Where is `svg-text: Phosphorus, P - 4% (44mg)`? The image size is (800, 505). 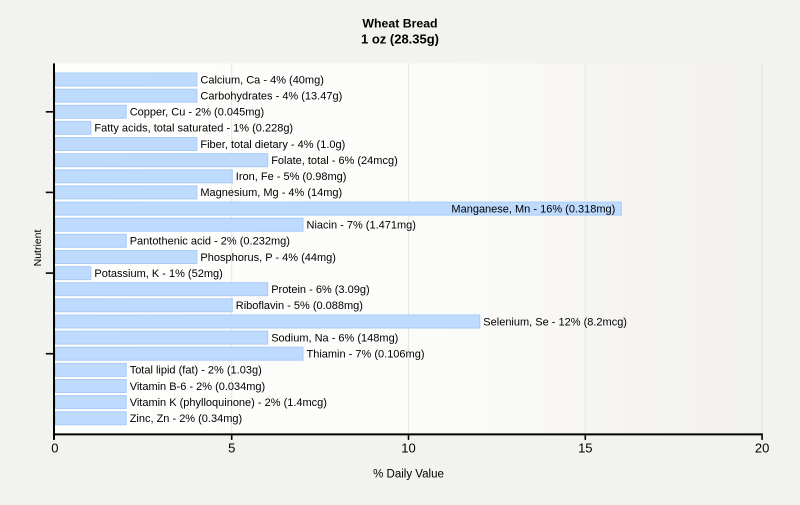
svg-text: Phosphorus, P - 4% (44mg) is located at coordinates (268, 258).